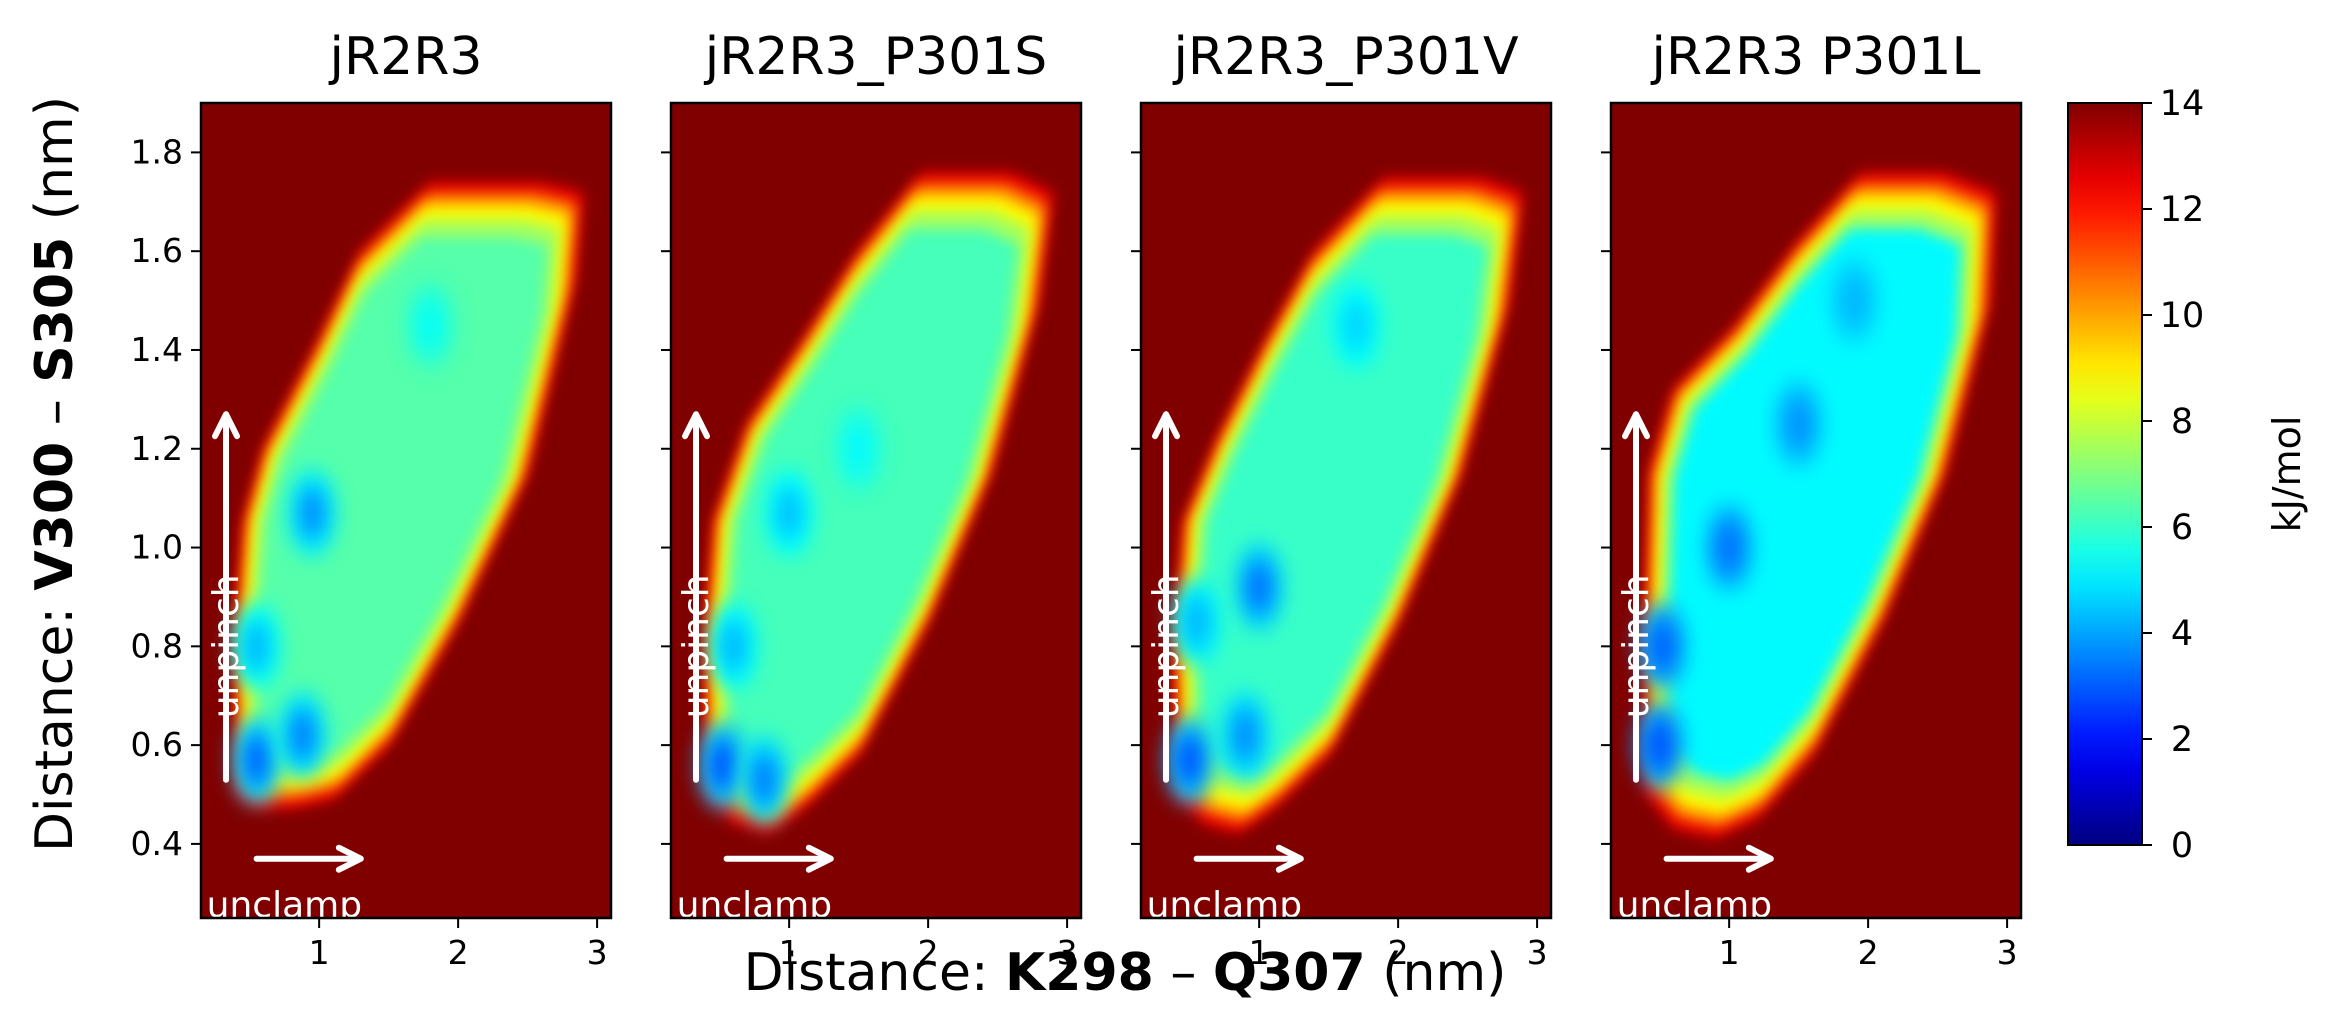 The width and height of the screenshot is (2332, 1034). Describe the element at coordinates (2105, 474) in the screenshot. I see `colorbar-gradient` at that location.